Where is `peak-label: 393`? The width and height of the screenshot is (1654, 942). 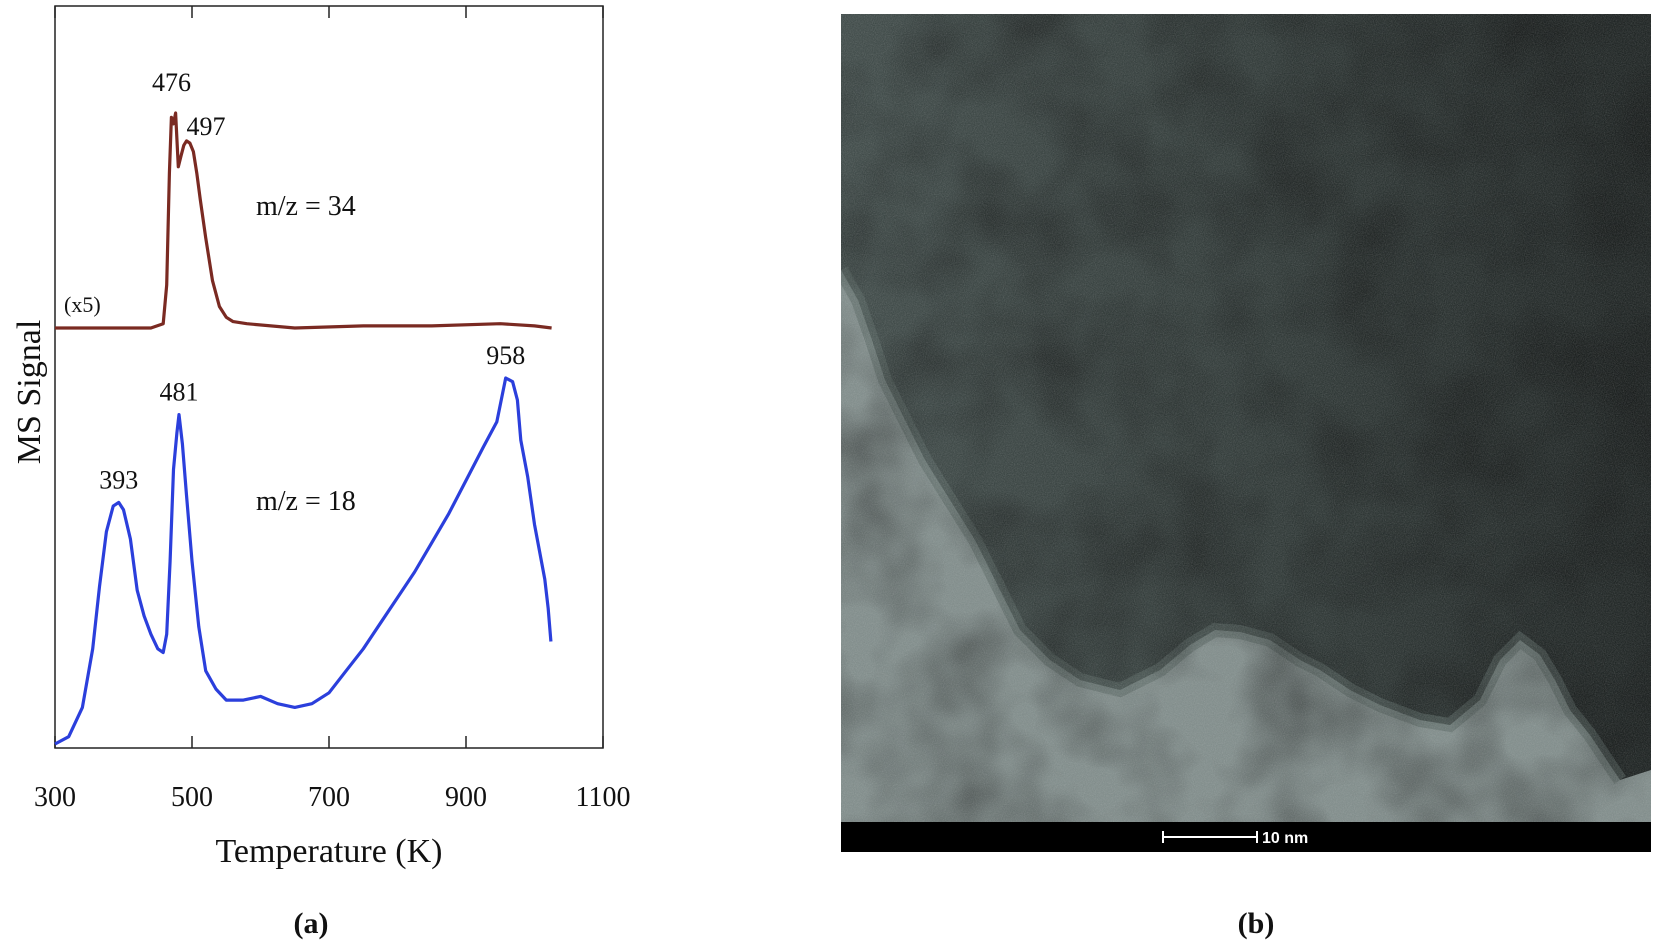 peak-label: 393 is located at coordinates (118, 479).